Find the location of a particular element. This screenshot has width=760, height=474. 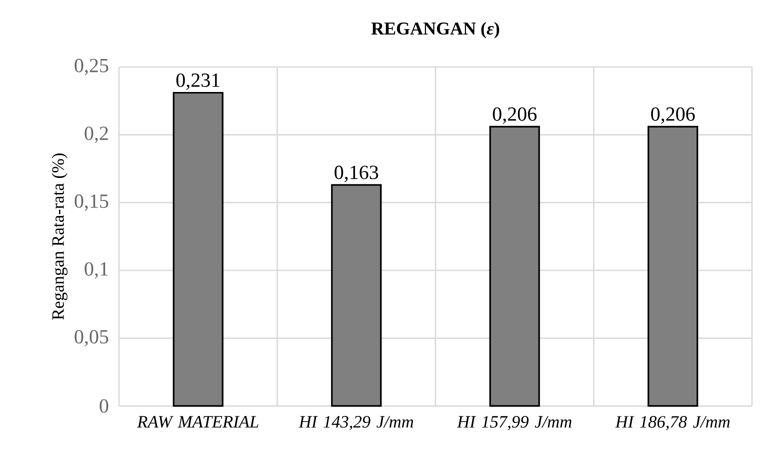

y-tick-label: 0,2 is located at coordinates (96, 134).